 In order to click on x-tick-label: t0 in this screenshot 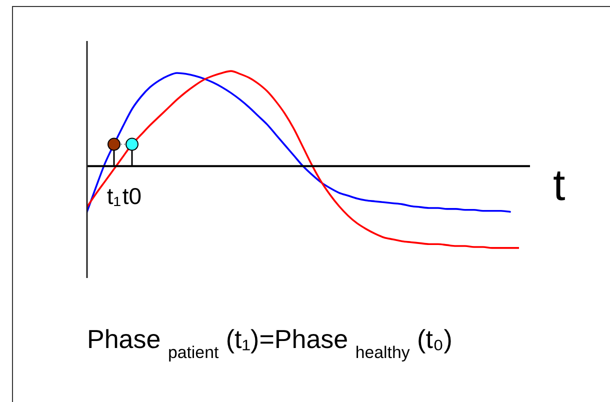, I will do `click(132, 196)`.